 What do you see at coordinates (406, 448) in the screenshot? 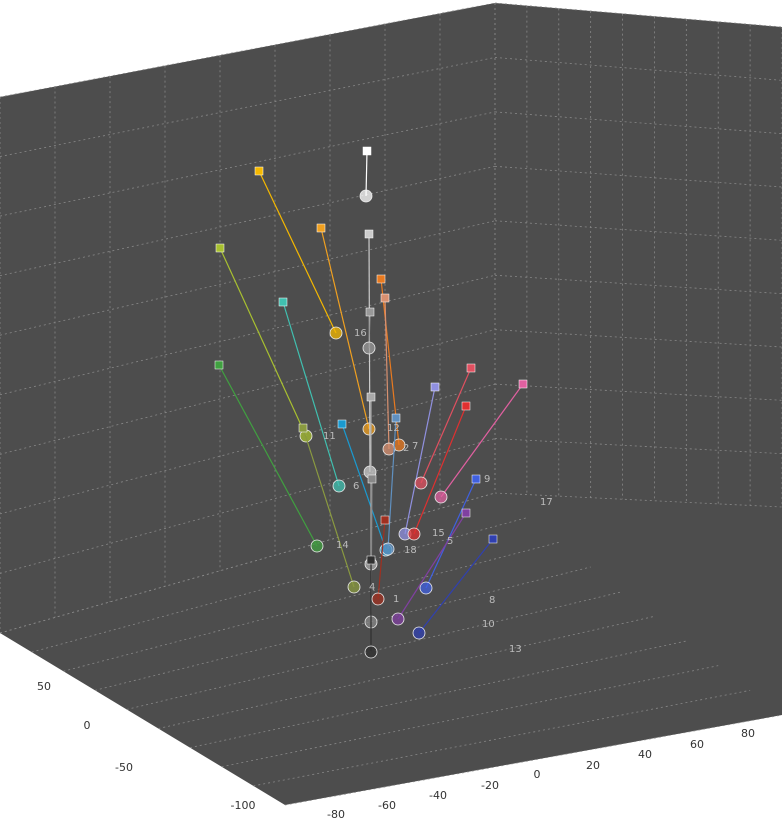
I see `point-label: 2` at bounding box center [406, 448].